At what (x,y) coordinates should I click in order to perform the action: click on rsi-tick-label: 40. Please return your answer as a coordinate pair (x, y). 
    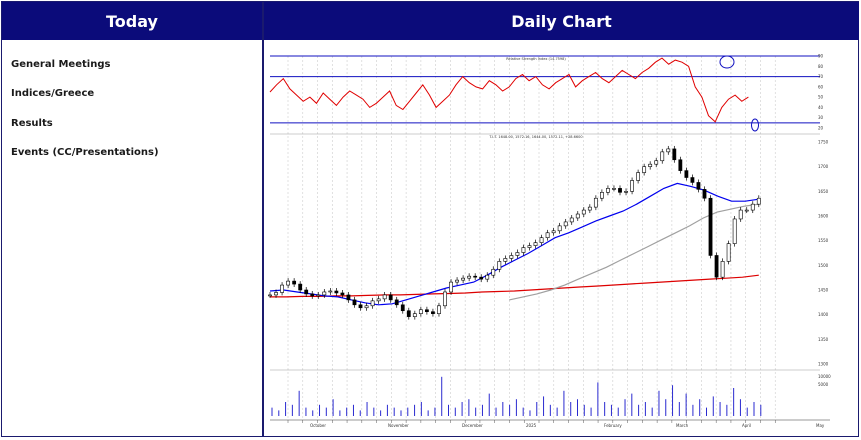
    Looking at the image, I should click on (821, 107).